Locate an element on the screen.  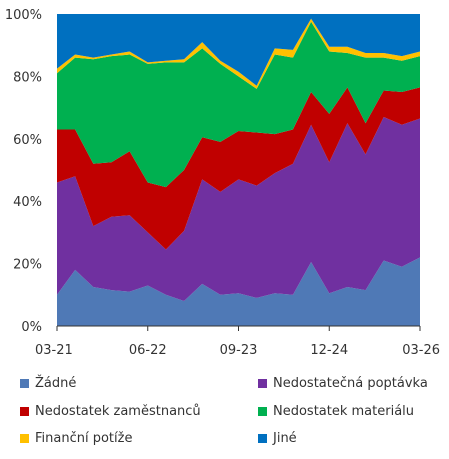
x-axis-ticks: 03-21 06-22 09-23 12-24 03-26 is located at coordinates (237, 342).